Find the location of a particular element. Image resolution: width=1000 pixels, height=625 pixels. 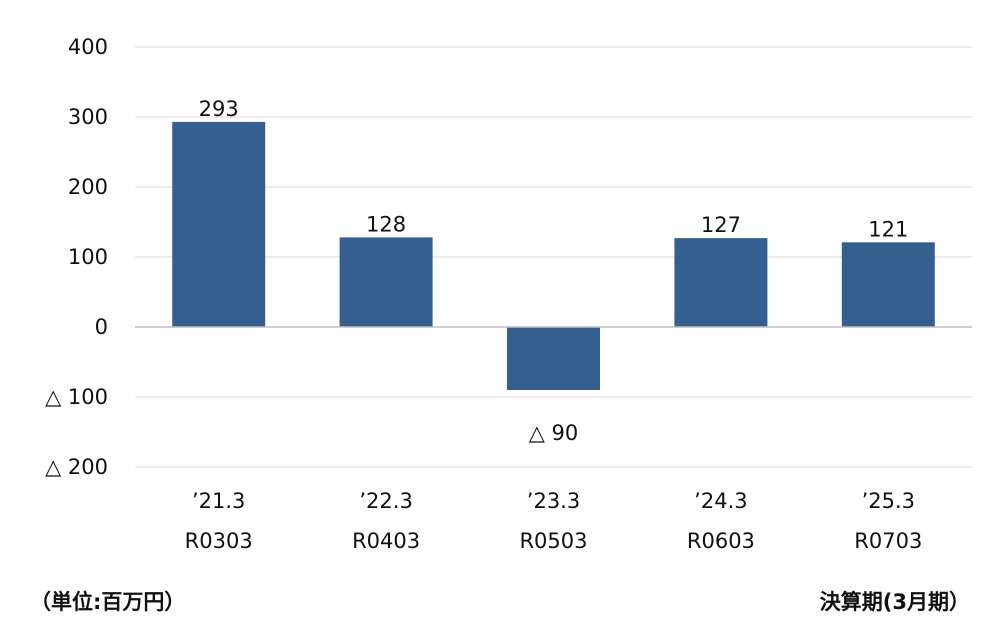

x-tick-label: R0503 is located at coordinates (553, 541).